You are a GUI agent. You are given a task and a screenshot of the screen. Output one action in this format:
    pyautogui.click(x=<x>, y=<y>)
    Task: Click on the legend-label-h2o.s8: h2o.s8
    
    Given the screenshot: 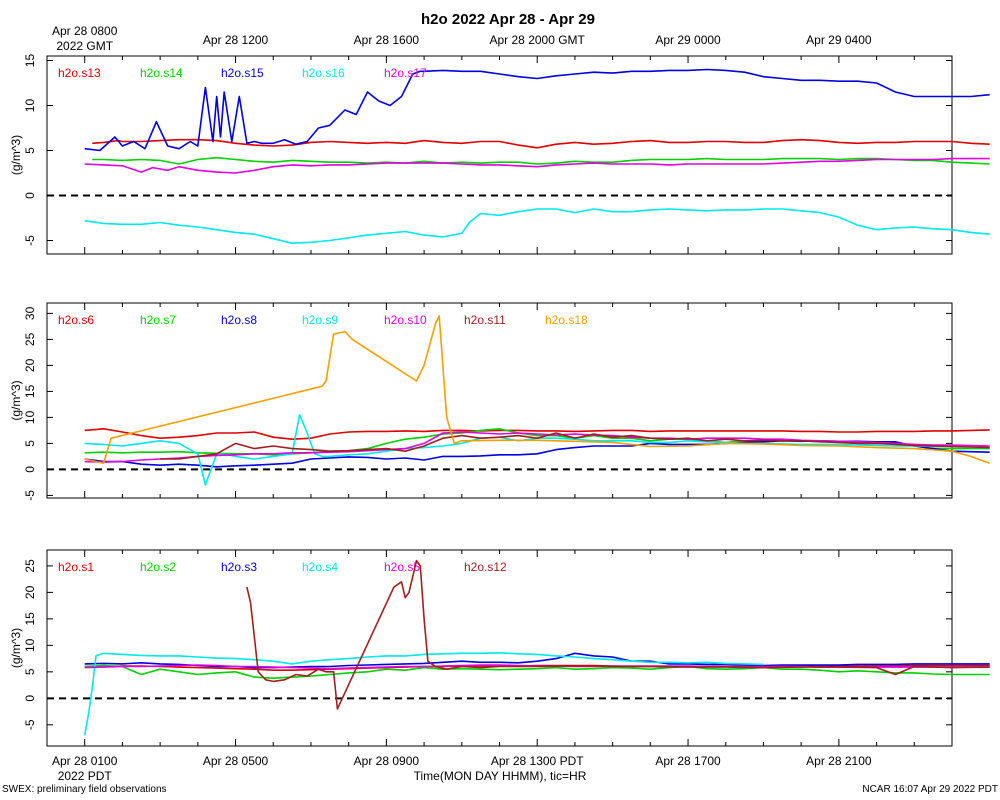 What is the action you would take?
    pyautogui.click(x=239, y=320)
    